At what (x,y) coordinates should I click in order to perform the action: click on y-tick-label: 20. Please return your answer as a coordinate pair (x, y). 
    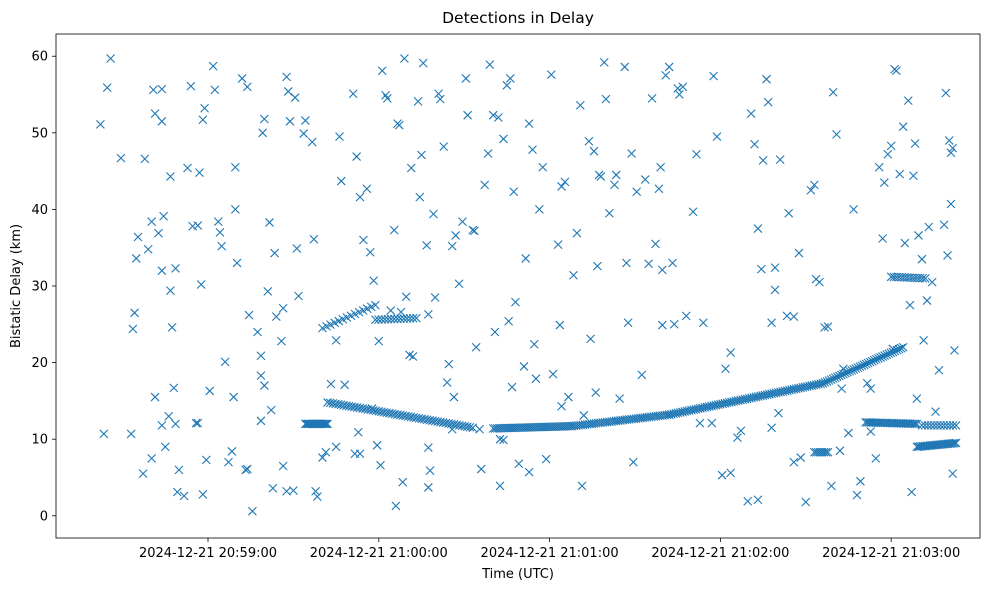
    Looking at the image, I should click on (39, 363).